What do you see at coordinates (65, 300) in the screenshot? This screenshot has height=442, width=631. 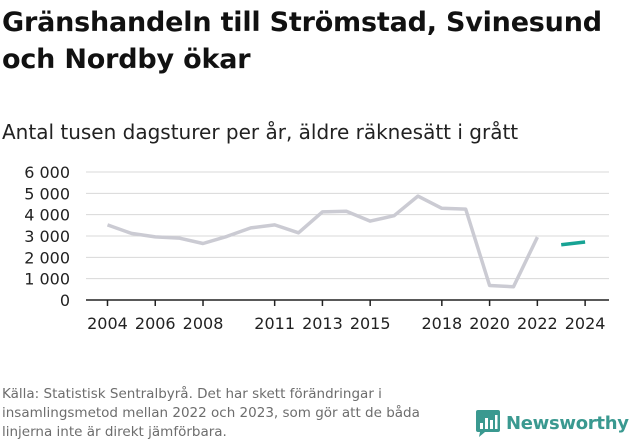 I see `y-tick-label: 0` at bounding box center [65, 300].